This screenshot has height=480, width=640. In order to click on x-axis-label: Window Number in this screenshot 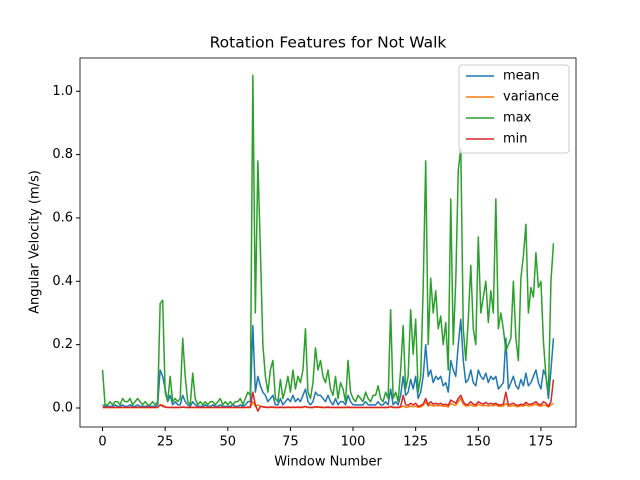, I will do `click(328, 462)`.